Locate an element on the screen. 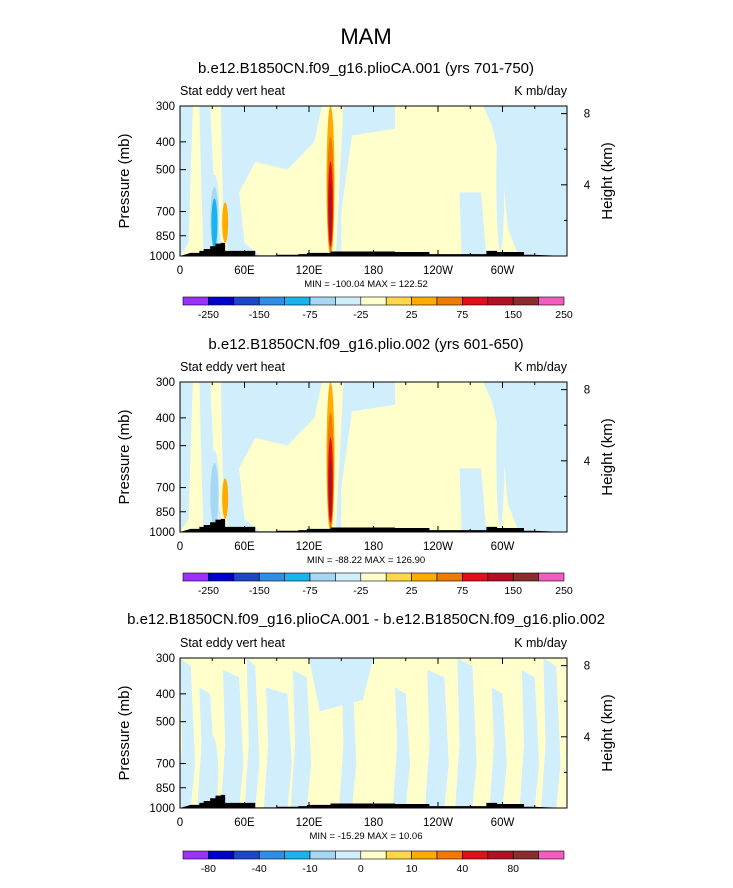 The width and height of the screenshot is (733, 888). y-tick-label: 400 is located at coordinates (165, 143).